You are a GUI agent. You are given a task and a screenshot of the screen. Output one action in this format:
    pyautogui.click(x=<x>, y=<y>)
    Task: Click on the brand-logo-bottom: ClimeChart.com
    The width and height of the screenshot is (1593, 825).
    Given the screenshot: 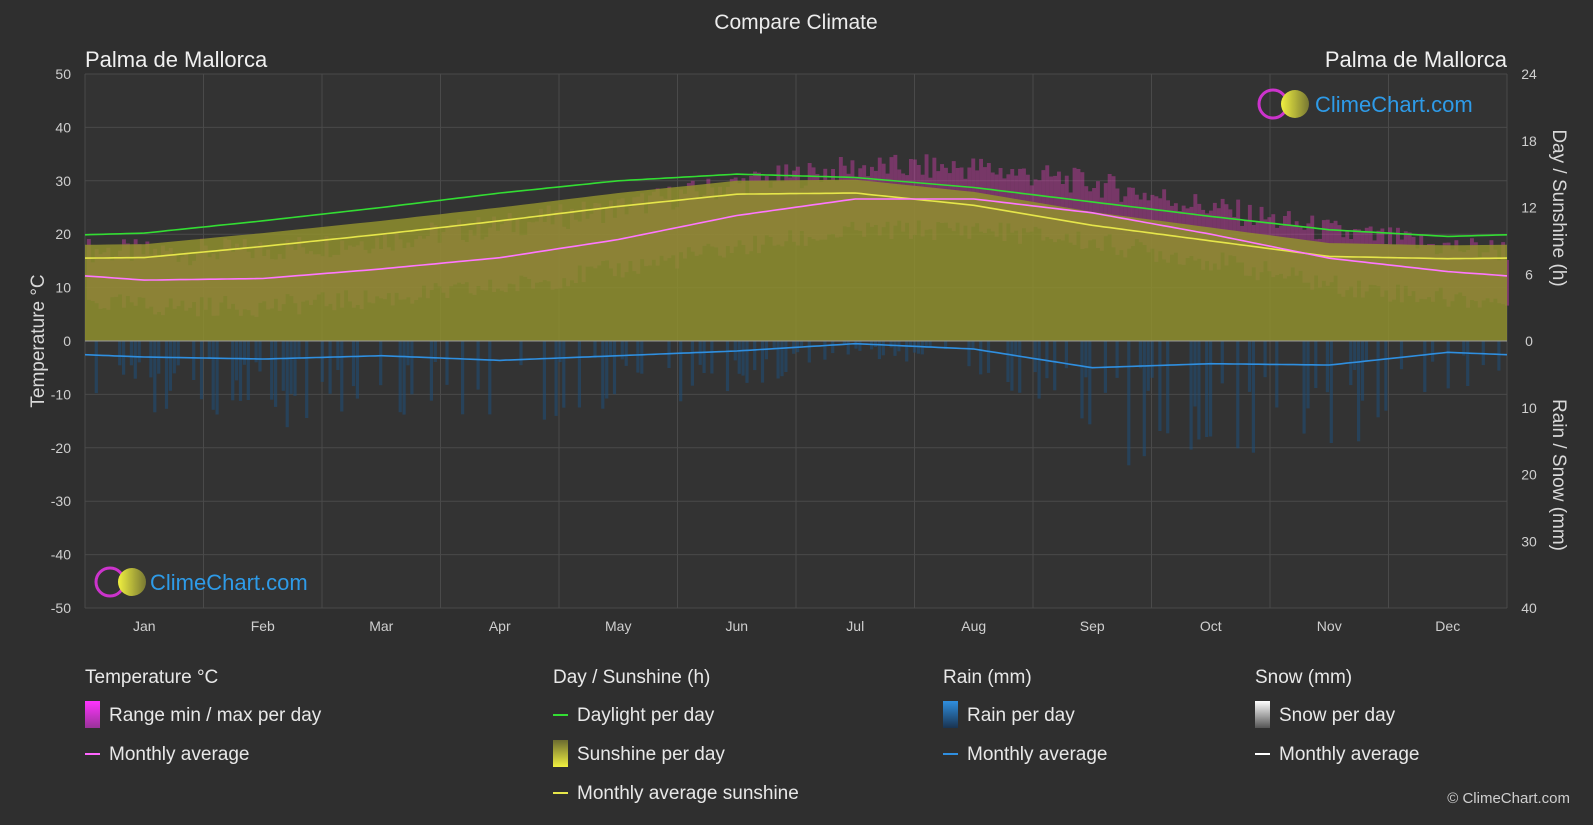 What is the action you would take?
    pyautogui.click(x=201, y=582)
    